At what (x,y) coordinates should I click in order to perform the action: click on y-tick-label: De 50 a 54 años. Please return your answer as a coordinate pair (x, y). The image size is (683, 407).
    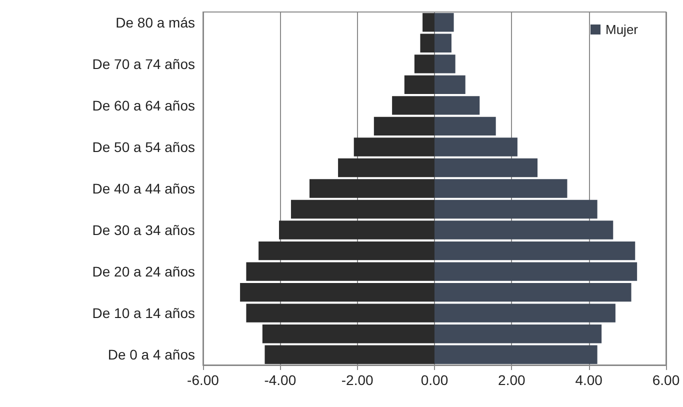
    Looking at the image, I should click on (143, 146).